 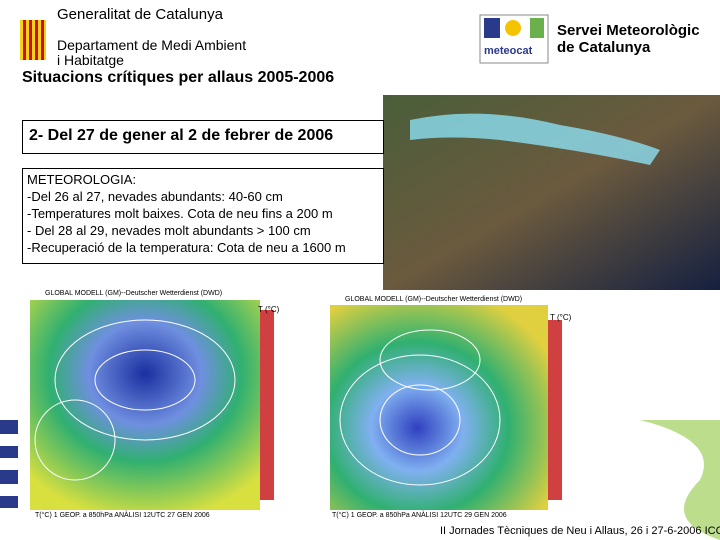 I want to click on left-stripes, so click(x=9, y=464).